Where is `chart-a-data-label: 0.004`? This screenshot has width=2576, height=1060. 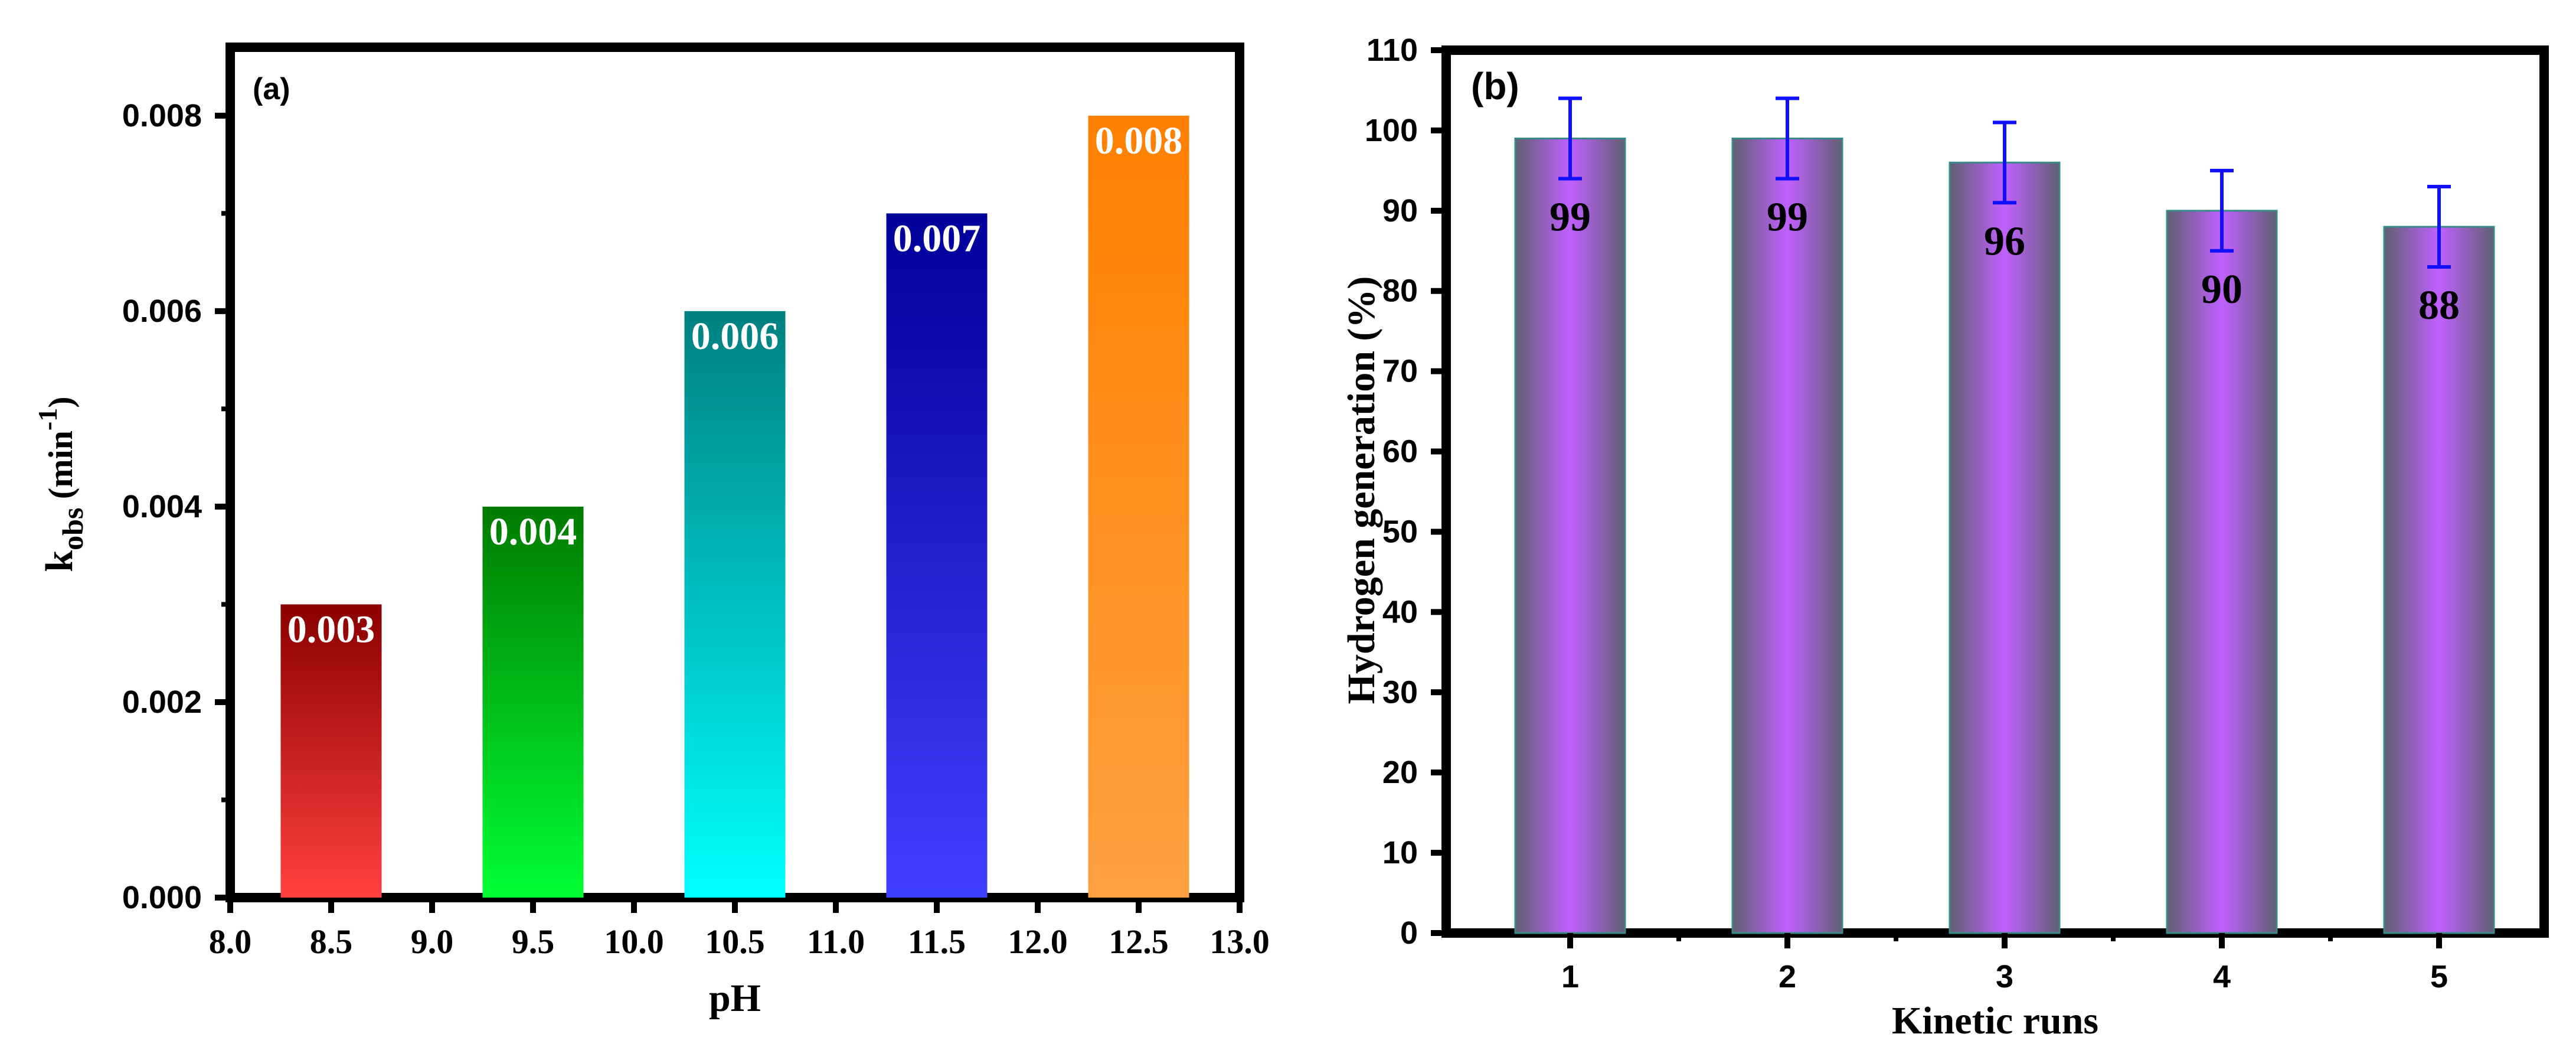 chart-a-data-label: 0.004 is located at coordinates (533, 531).